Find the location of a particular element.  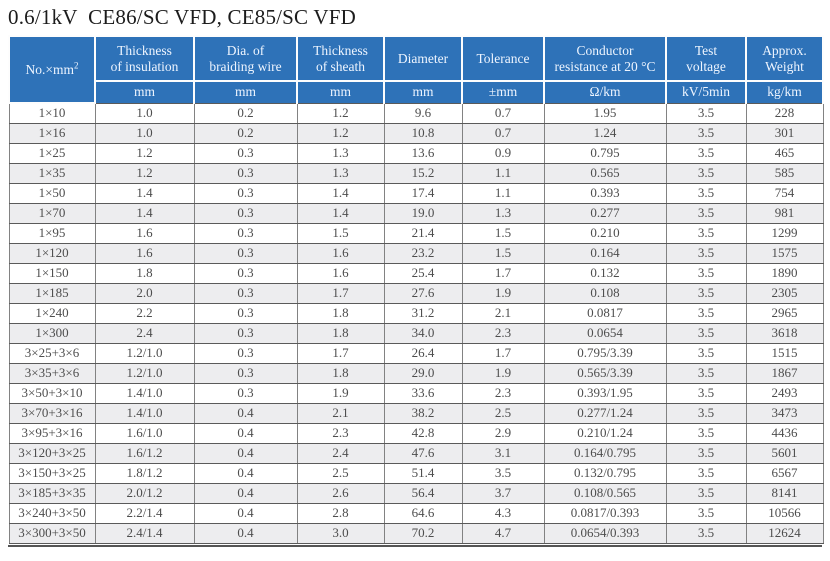

table-cell: 15.2 is located at coordinates (423, 173).